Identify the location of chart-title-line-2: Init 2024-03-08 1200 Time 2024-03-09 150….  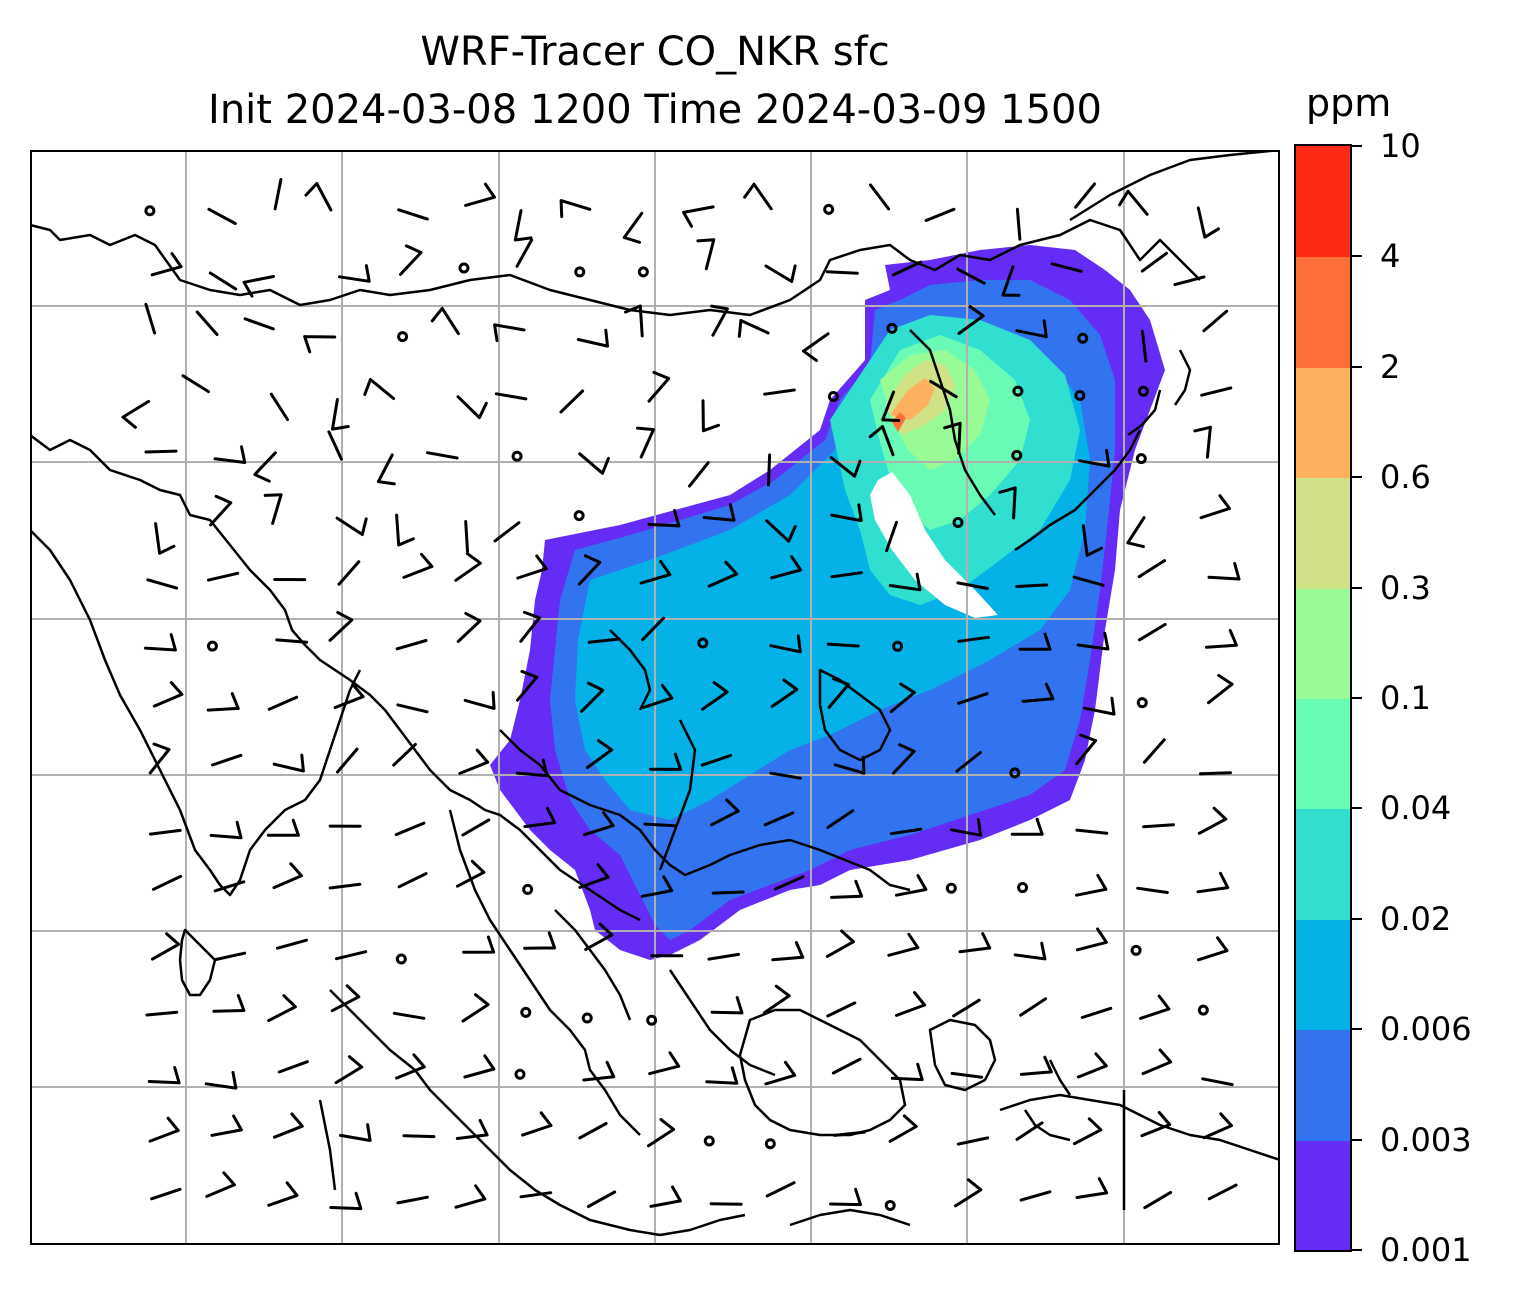
(655, 110).